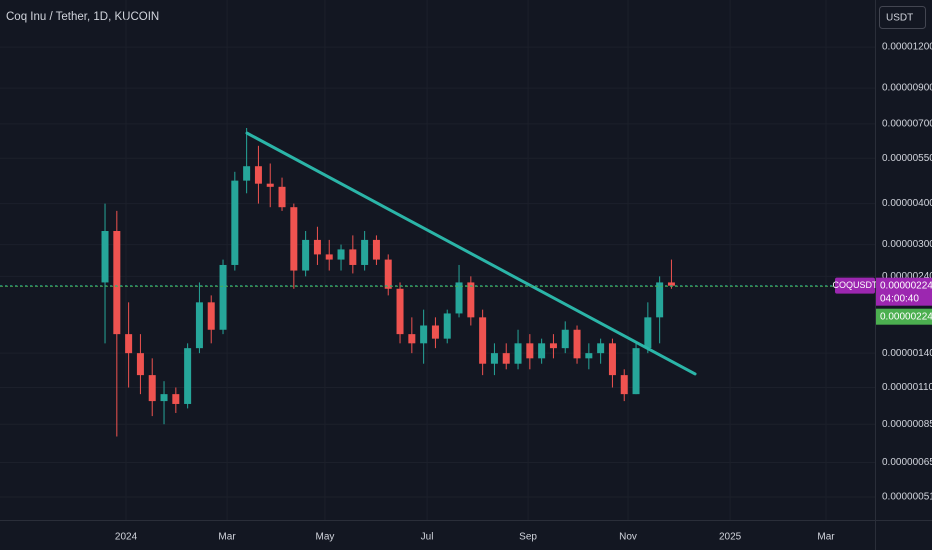 The image size is (932, 550). Describe the element at coordinates (126, 537) in the screenshot. I see `x-tick-label: 2024` at that location.